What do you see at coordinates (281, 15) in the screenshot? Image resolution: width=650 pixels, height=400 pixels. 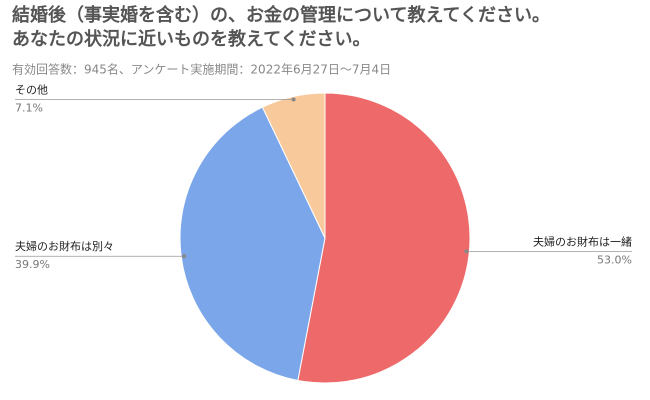 I see `chart-title: 結婚後（事実婚を含む）の、お金の管理について教えてください。` at bounding box center [281, 15].